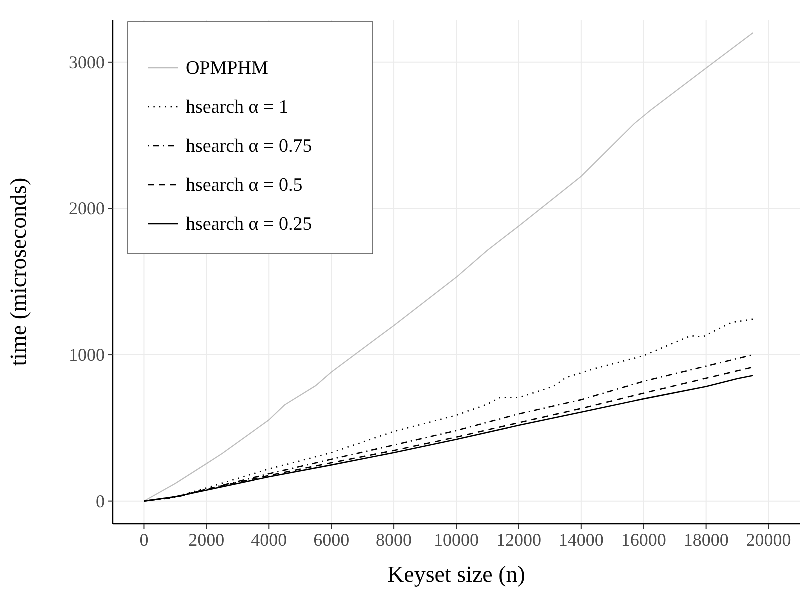 The image size is (800, 596). Describe the element at coordinates (457, 574) in the screenshot. I see `x-axis-title: Keyset size (n)` at that location.